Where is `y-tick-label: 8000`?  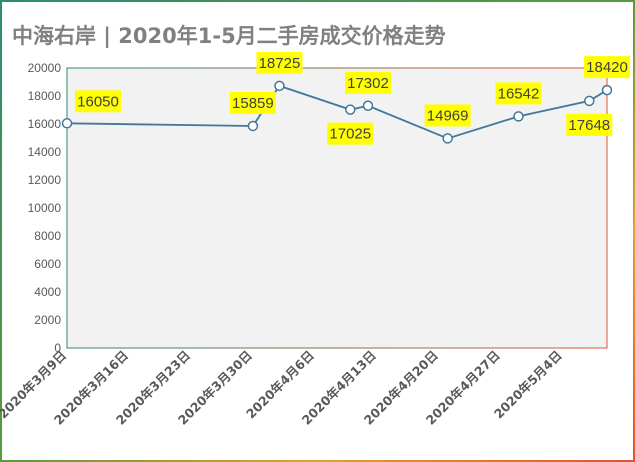 y-tick-label: 8000 is located at coordinates (47, 236).